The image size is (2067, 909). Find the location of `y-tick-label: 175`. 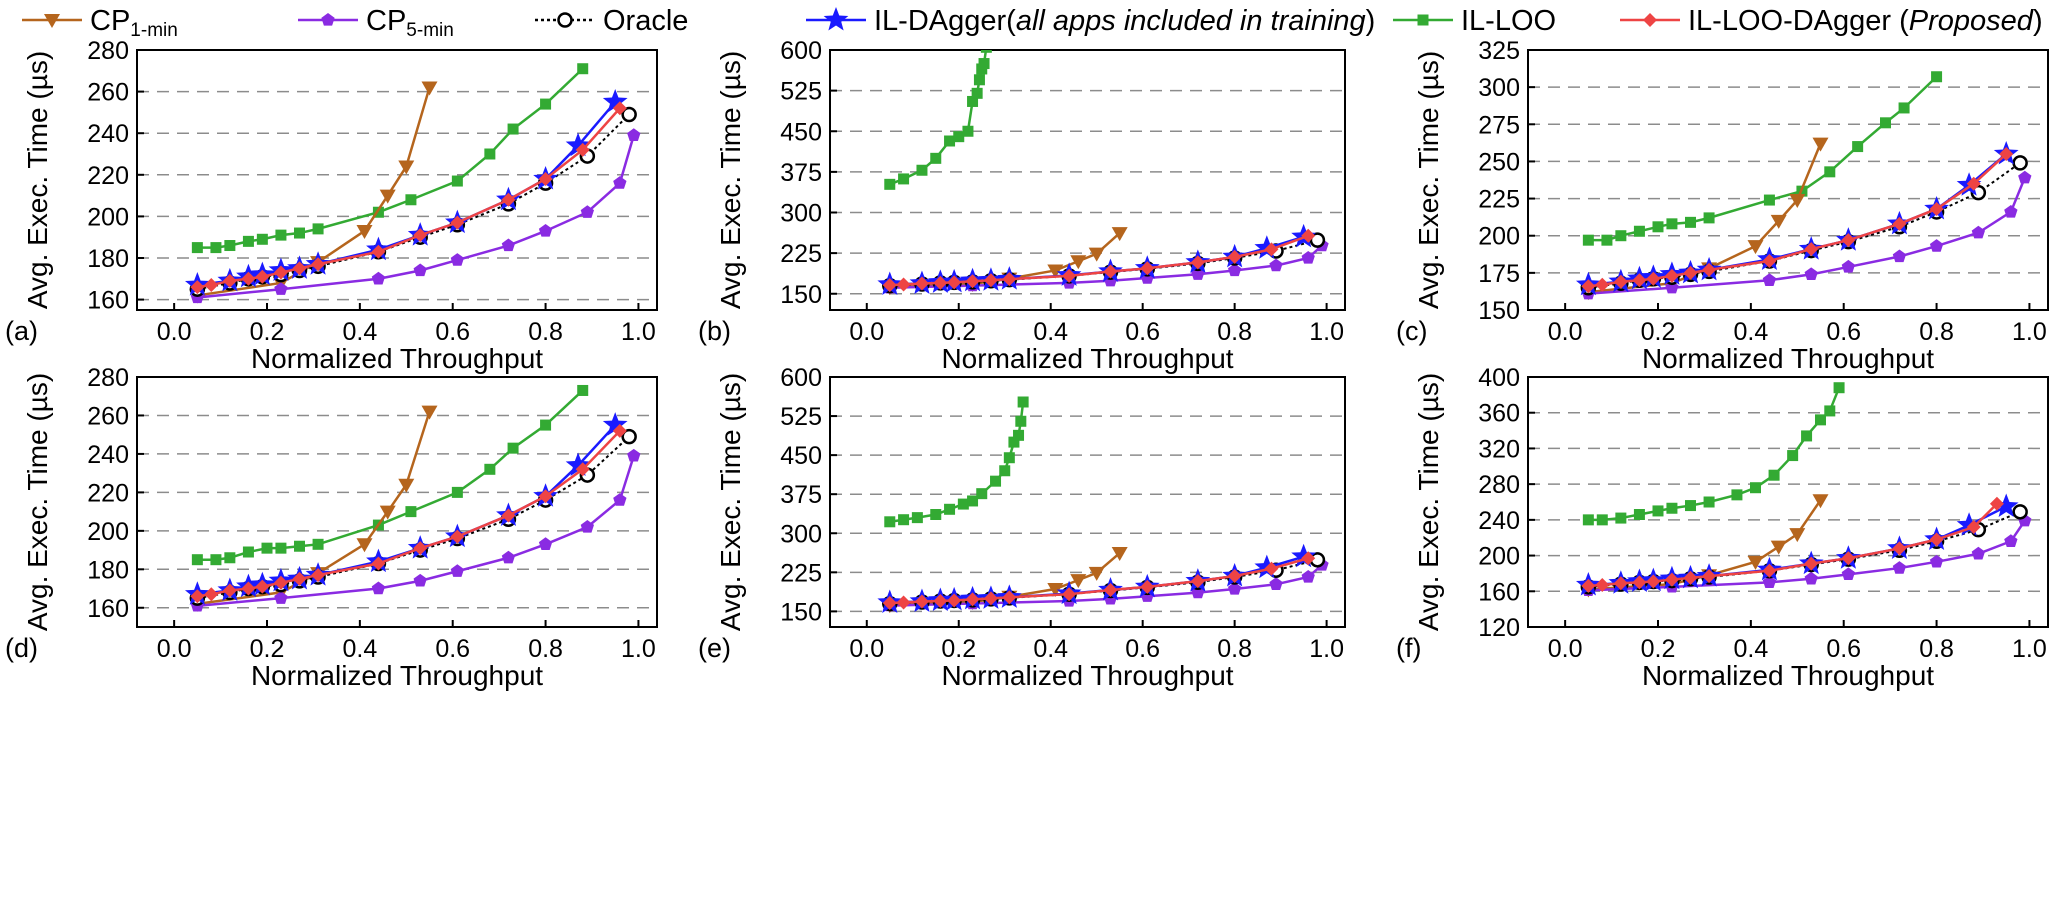

y-tick-label: 175 is located at coordinates (1499, 274).